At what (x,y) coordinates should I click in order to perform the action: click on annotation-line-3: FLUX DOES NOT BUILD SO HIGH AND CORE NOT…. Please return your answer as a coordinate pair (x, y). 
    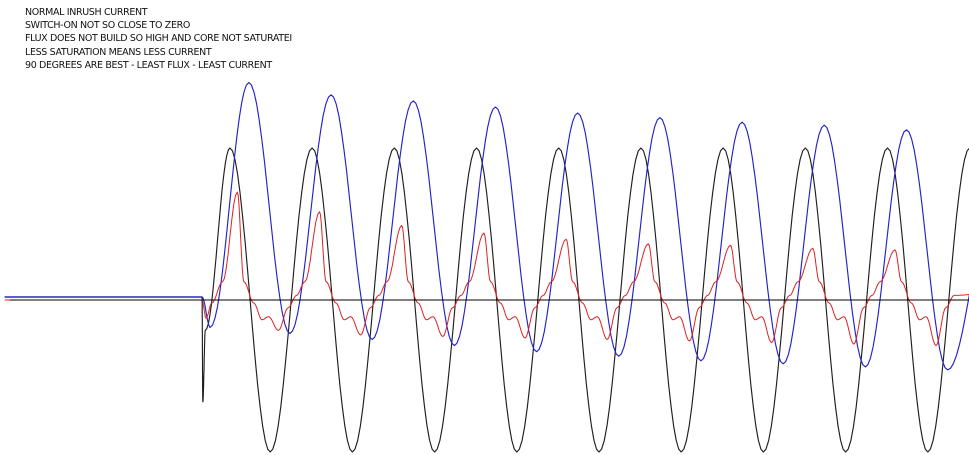
    Looking at the image, I should click on (158, 39).